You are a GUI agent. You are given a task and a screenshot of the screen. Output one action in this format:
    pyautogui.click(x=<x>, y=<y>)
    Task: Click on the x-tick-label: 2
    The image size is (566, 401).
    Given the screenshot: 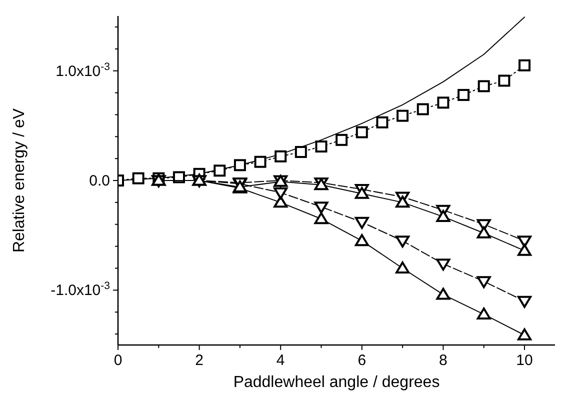 What is the action you would take?
    pyautogui.click(x=199, y=360)
    